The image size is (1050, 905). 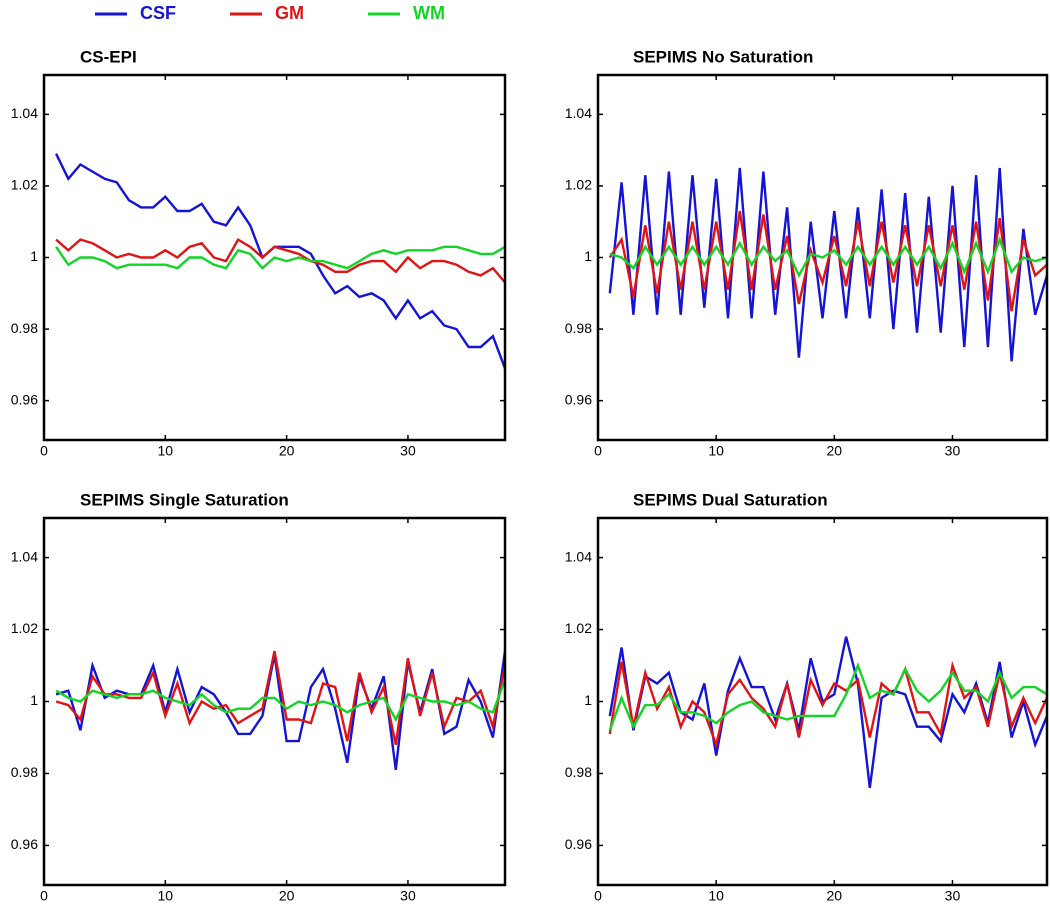 What do you see at coordinates (108, 56) in the screenshot?
I see `chart-title: CS-EPI` at bounding box center [108, 56].